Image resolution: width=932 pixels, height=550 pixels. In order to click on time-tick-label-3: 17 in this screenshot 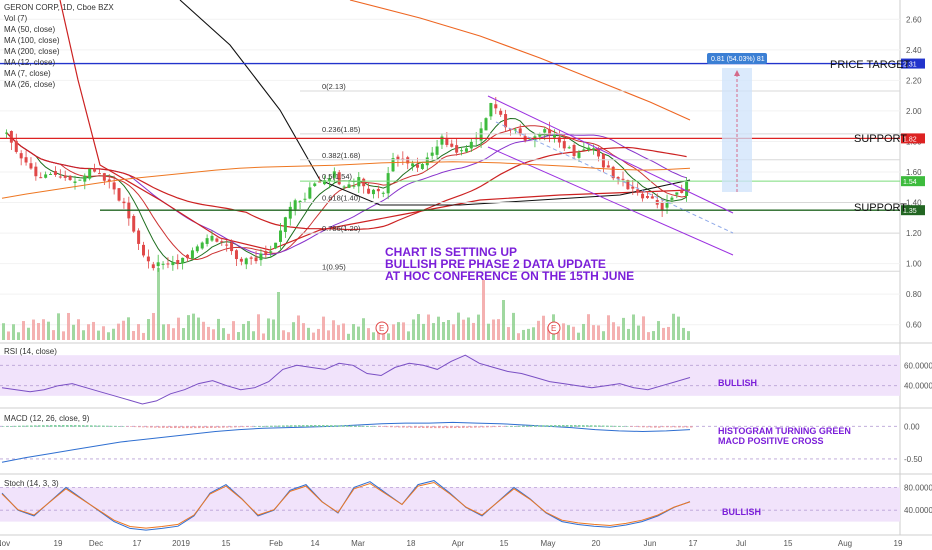, I will do `click(137, 543)`.